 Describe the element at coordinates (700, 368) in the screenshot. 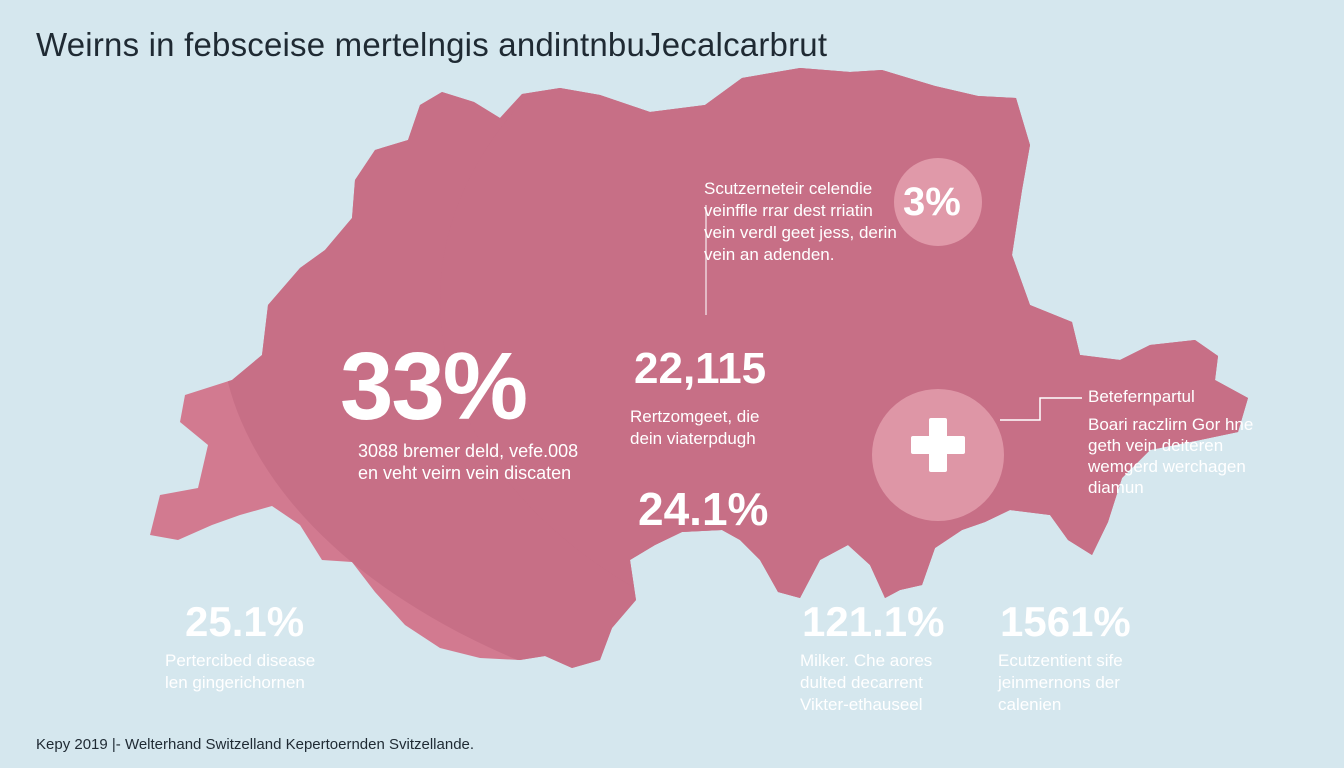

I see `stat-center-value: 22,115` at that location.